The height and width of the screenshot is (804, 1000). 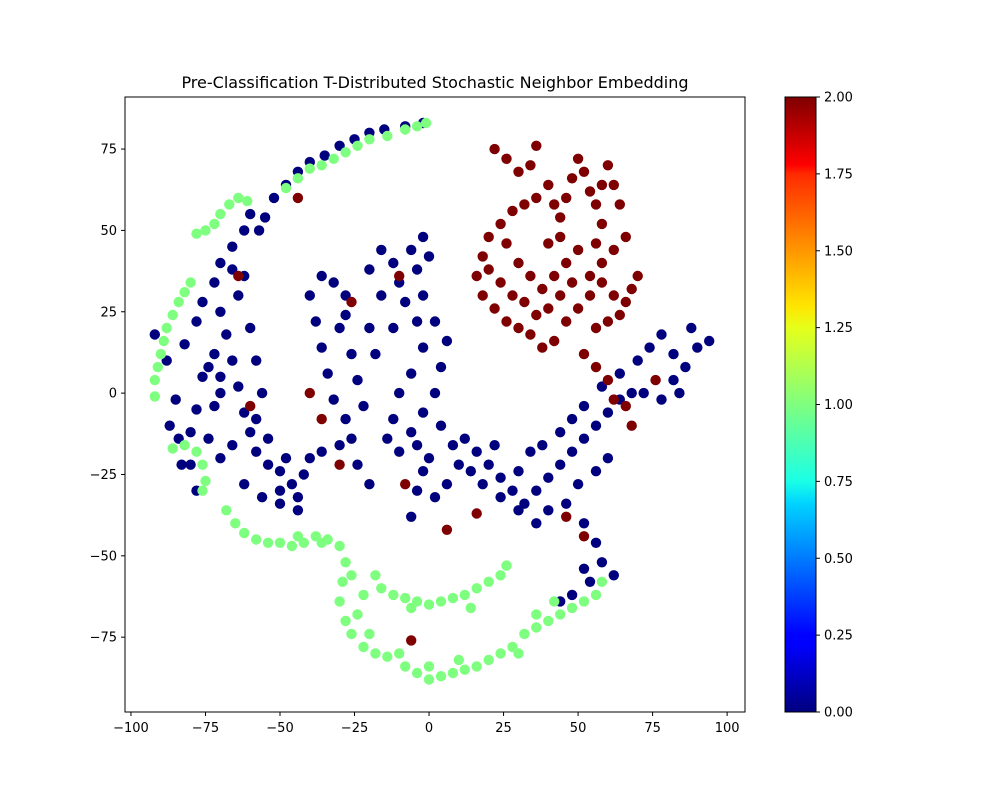 I want to click on colorbar-tick-label: 1.25, so click(x=838, y=328).